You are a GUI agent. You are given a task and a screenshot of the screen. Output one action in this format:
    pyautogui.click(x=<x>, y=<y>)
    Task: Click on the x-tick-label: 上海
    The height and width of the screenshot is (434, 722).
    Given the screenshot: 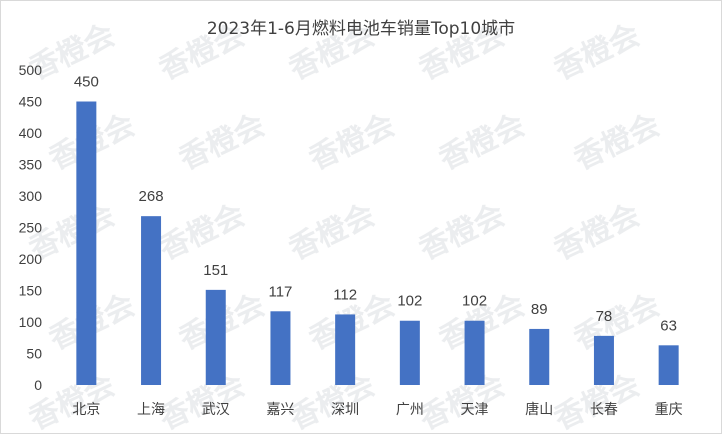 What is the action you would take?
    pyautogui.click(x=151, y=410)
    